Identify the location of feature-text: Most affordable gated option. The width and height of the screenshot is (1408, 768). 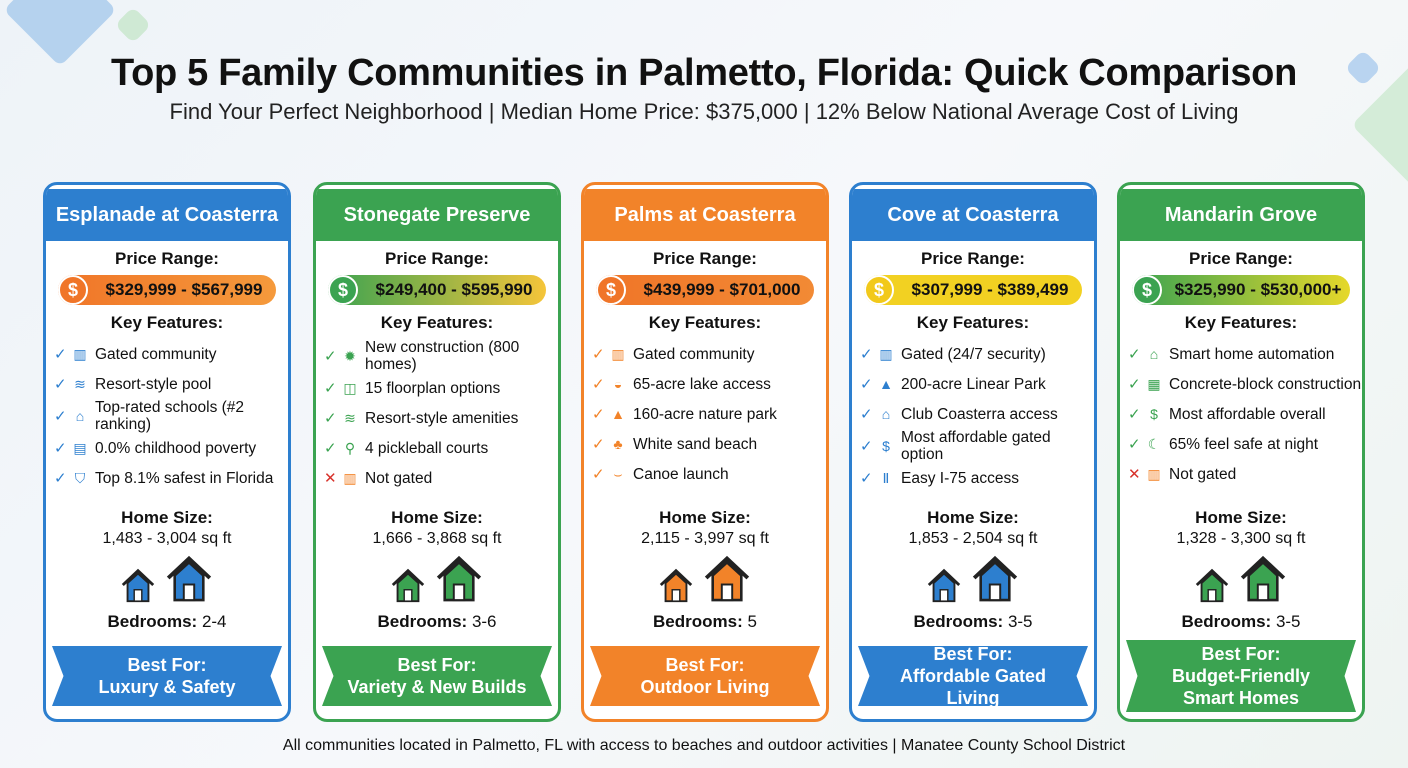
(976, 446).